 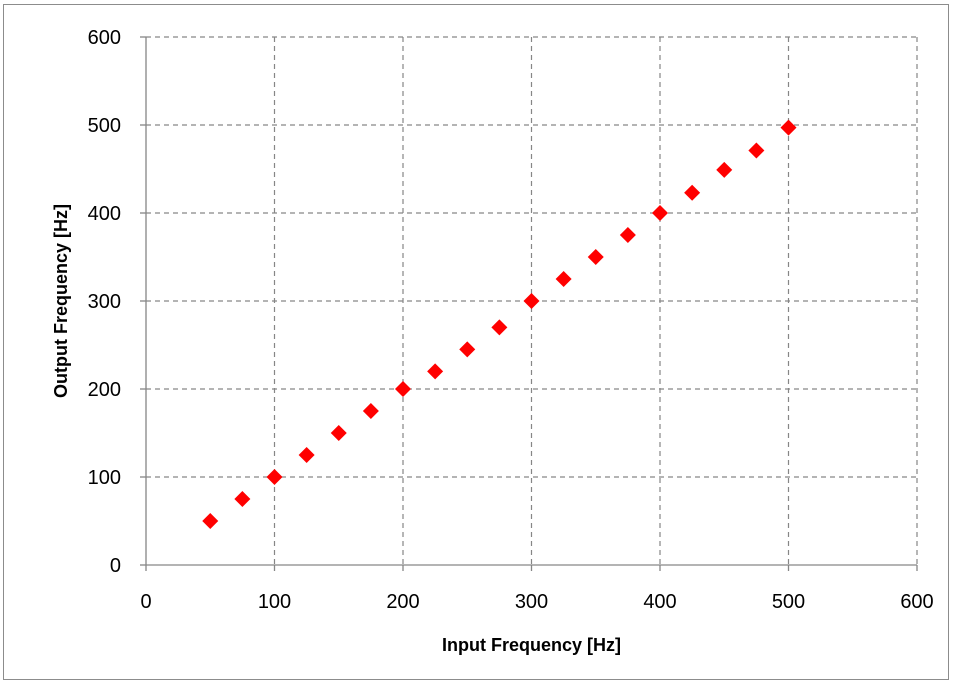 I want to click on x-tick-label: 200, so click(x=402, y=602).